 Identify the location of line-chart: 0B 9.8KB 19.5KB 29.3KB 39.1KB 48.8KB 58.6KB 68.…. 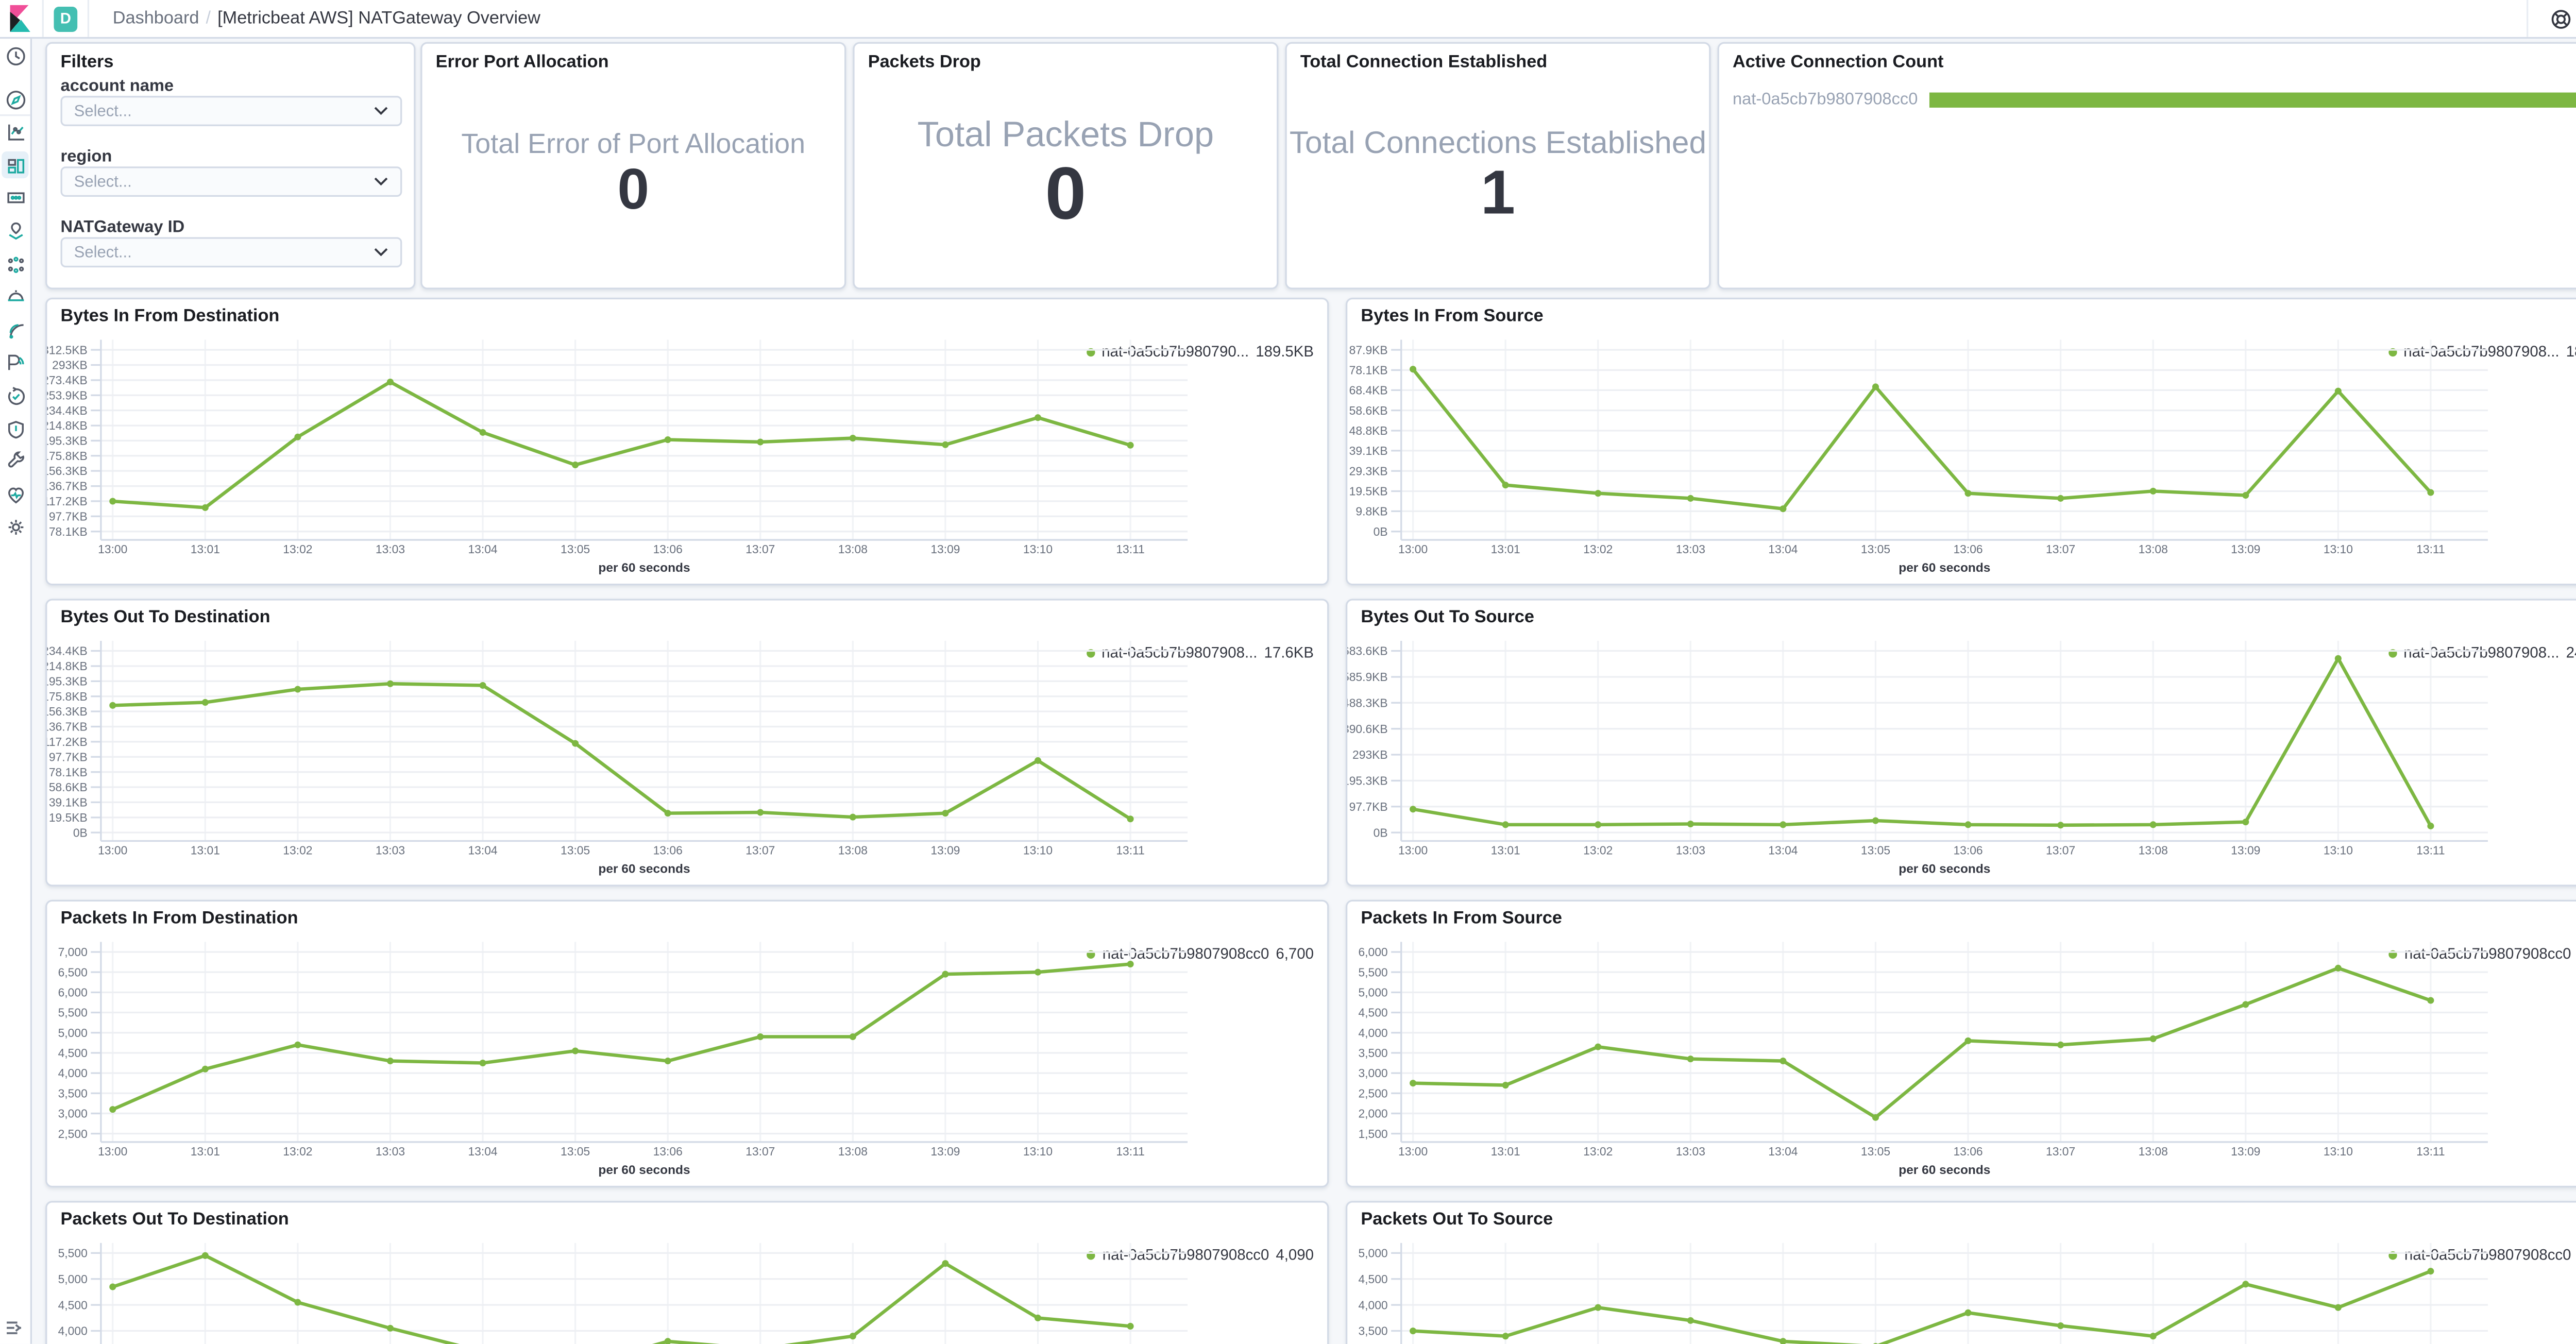
(1961, 443).